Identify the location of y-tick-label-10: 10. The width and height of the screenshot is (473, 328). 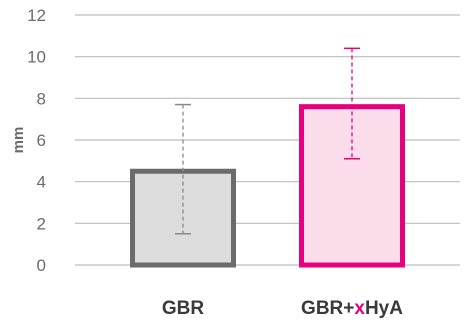
(36, 57).